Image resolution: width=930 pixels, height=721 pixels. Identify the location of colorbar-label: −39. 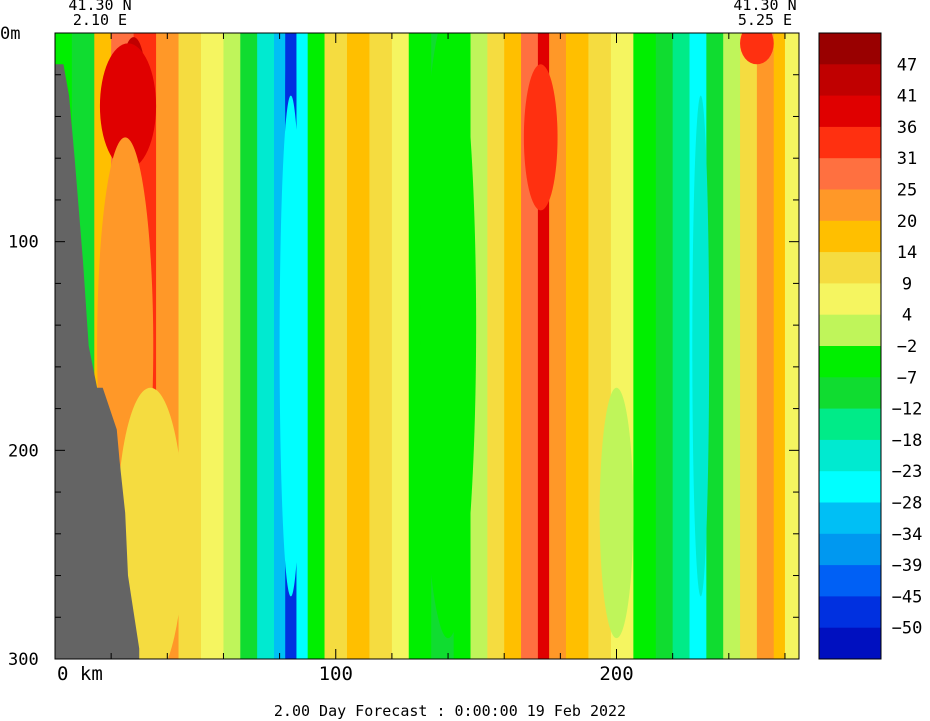
(907, 566).